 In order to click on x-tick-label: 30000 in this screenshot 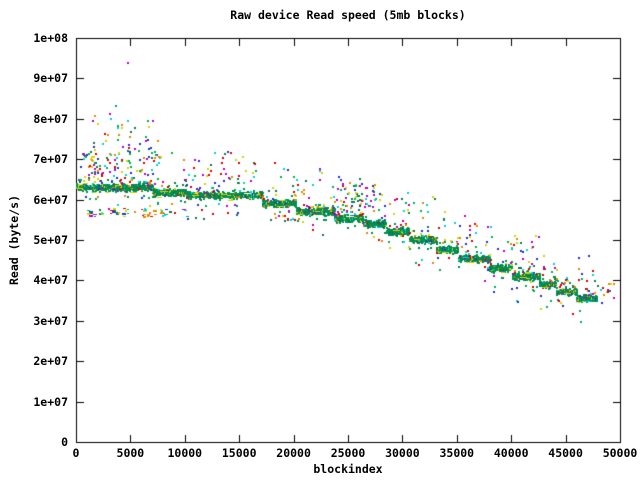, I will do `click(402, 453)`.